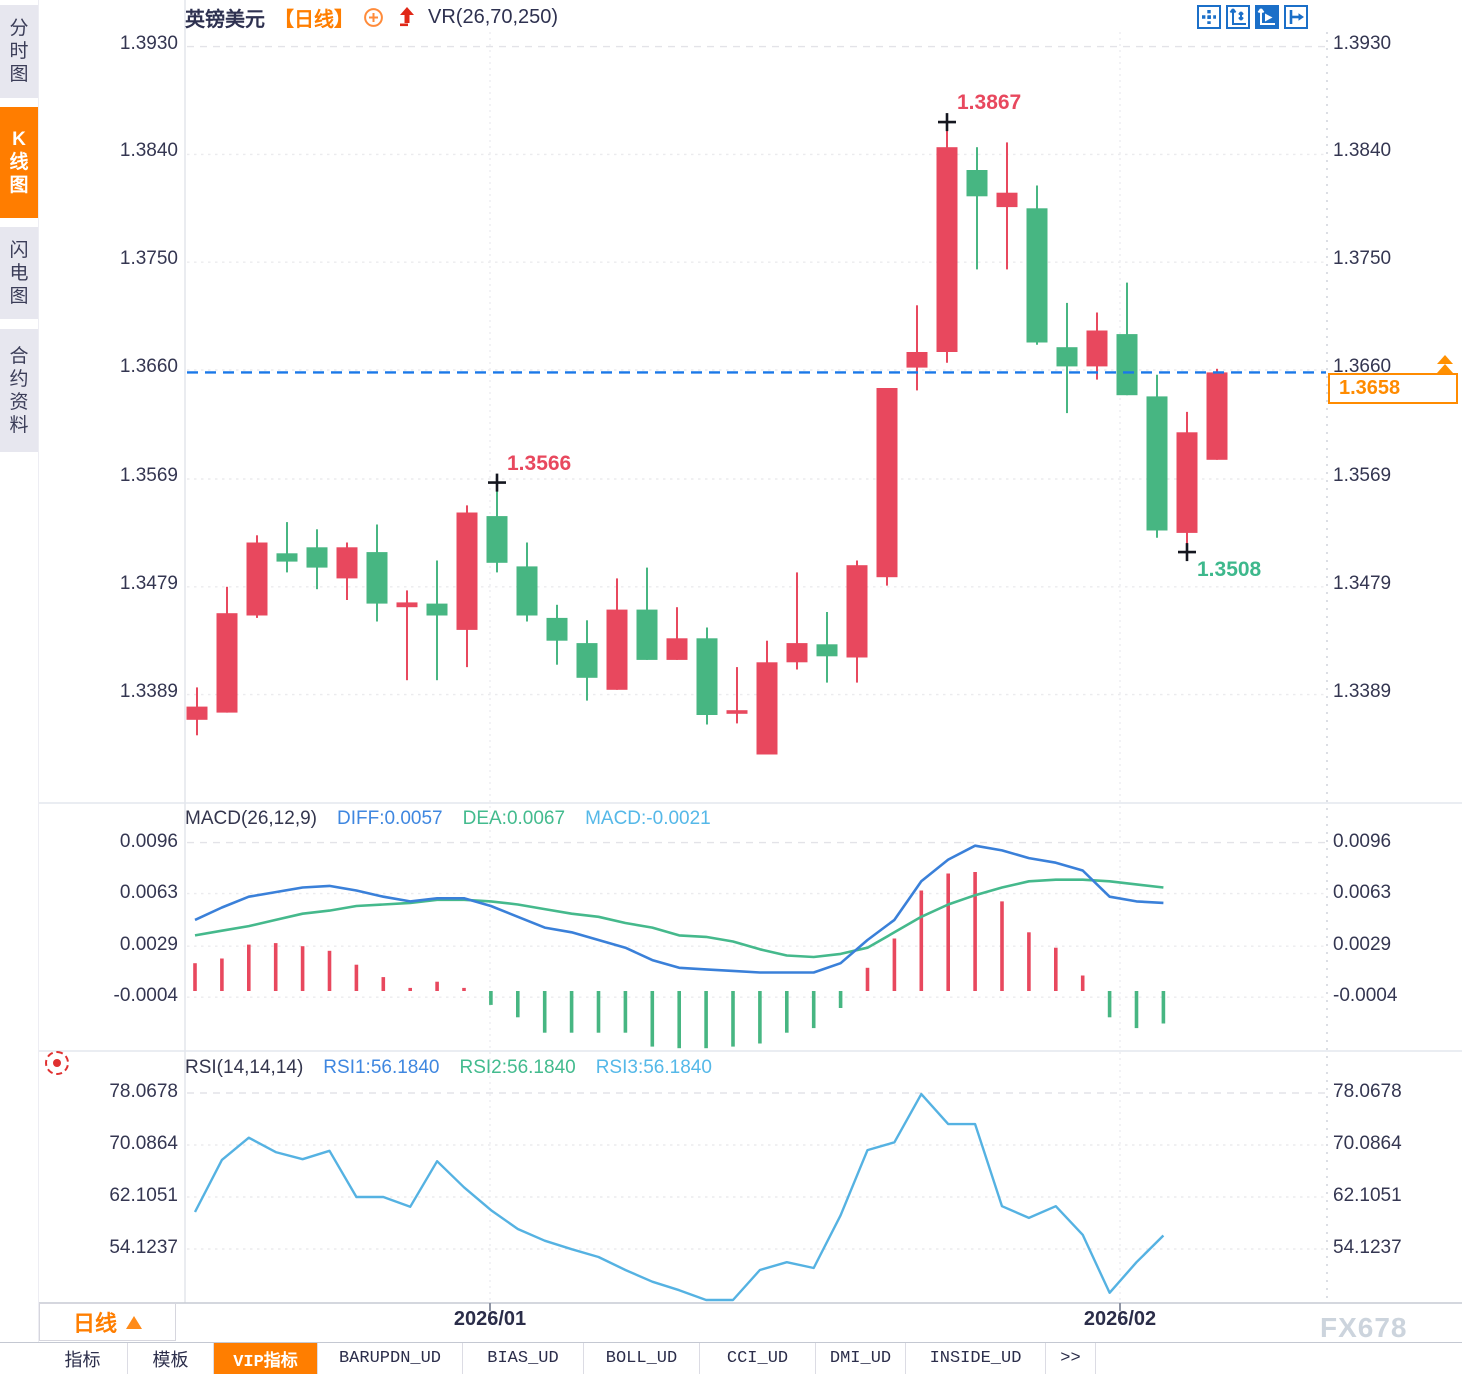  What do you see at coordinates (653, 1067) in the screenshot?
I see `rsi3-value: RSI3:56.1840` at bounding box center [653, 1067].